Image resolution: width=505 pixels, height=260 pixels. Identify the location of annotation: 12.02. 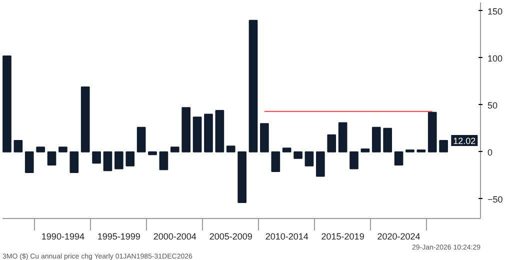
(464, 141).